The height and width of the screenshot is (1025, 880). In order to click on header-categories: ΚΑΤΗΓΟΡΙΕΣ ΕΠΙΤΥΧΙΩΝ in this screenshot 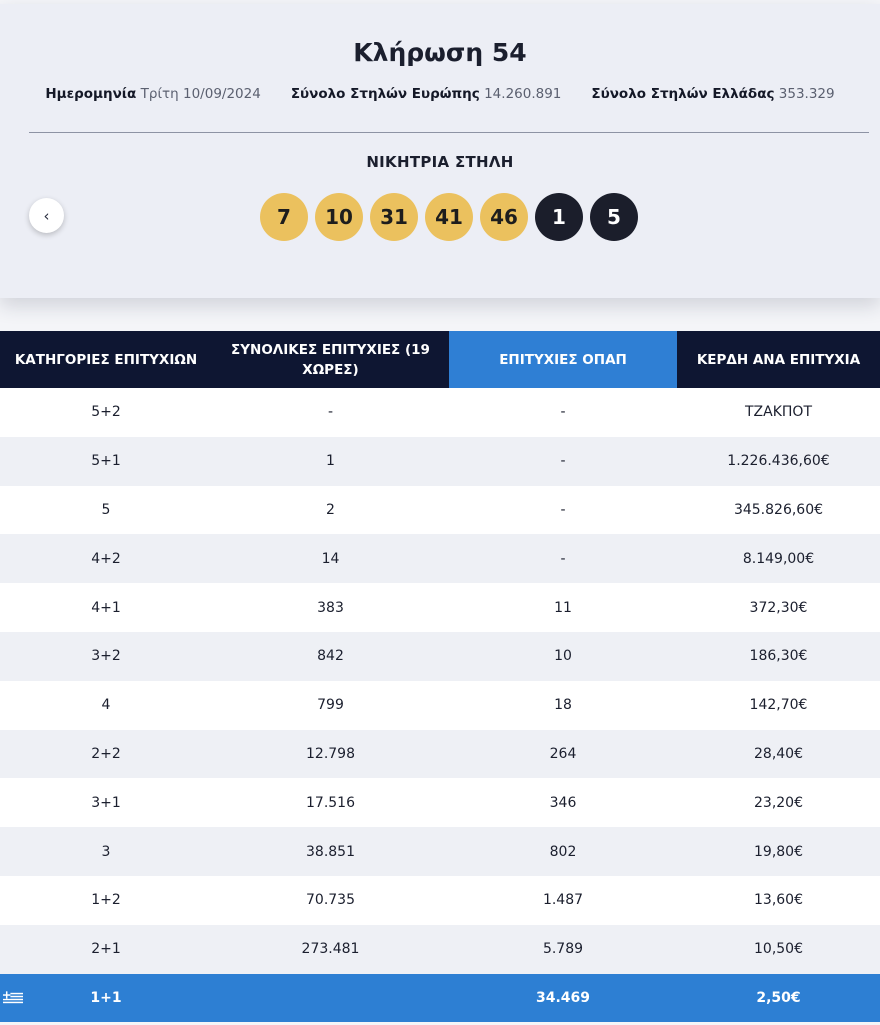, I will do `click(106, 359)`.